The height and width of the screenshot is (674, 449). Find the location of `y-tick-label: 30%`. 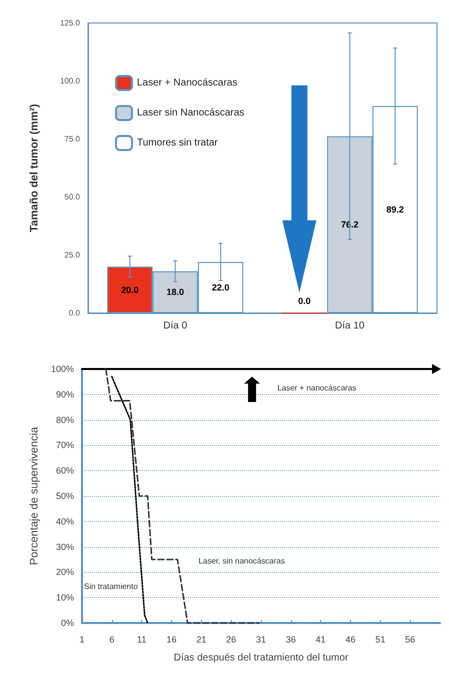

y-tick-label: 30% is located at coordinates (65, 547).